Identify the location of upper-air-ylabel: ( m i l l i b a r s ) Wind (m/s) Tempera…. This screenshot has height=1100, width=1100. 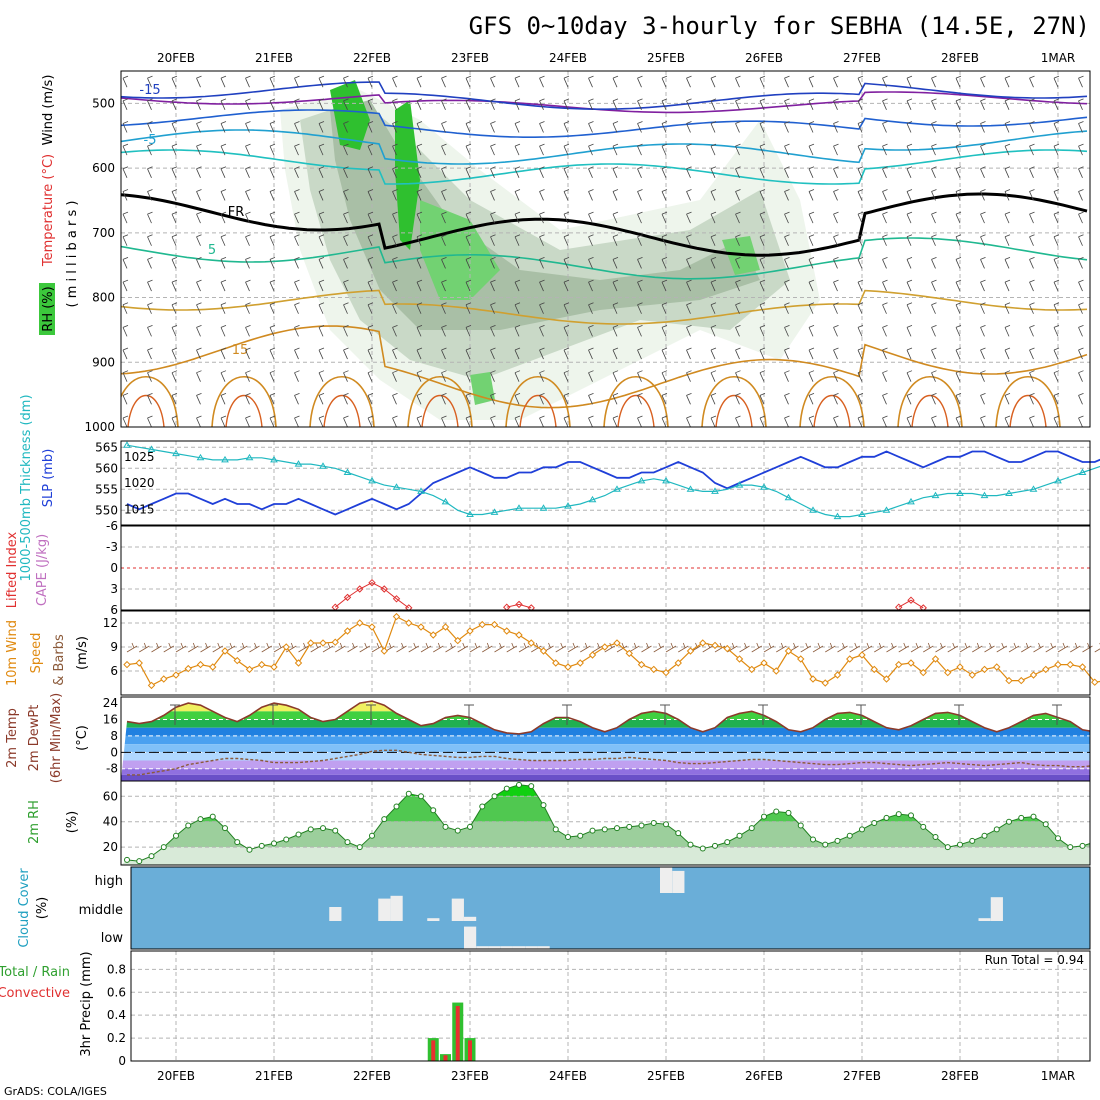
(59, 205).